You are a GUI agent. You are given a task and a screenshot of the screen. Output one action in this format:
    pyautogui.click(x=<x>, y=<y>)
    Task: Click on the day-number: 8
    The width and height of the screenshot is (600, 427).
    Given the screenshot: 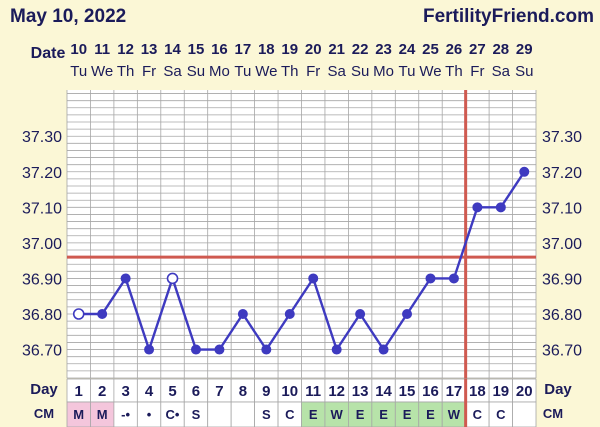 What is the action you would take?
    pyautogui.click(x=243, y=391)
    